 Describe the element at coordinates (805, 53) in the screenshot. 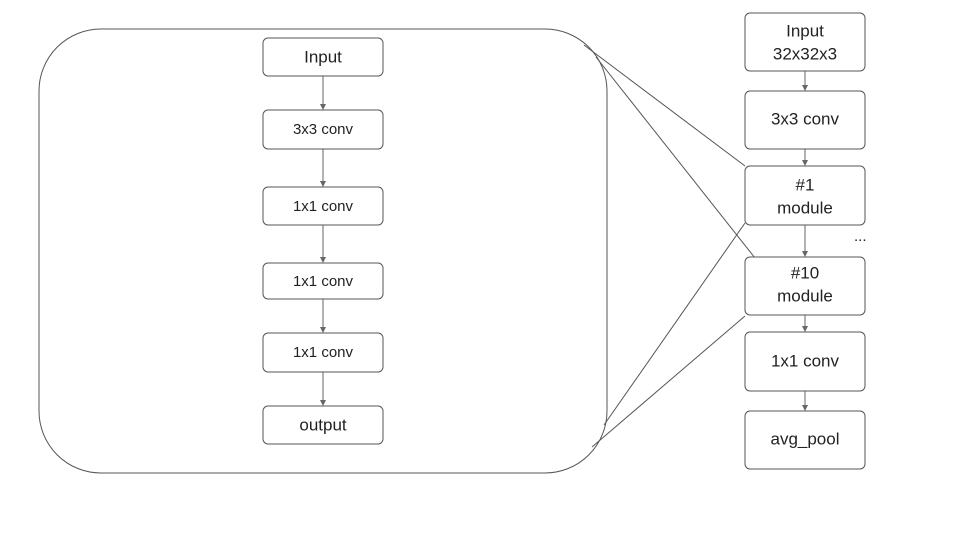

I see `network-node-input-line-2: 32x32x3` at that location.